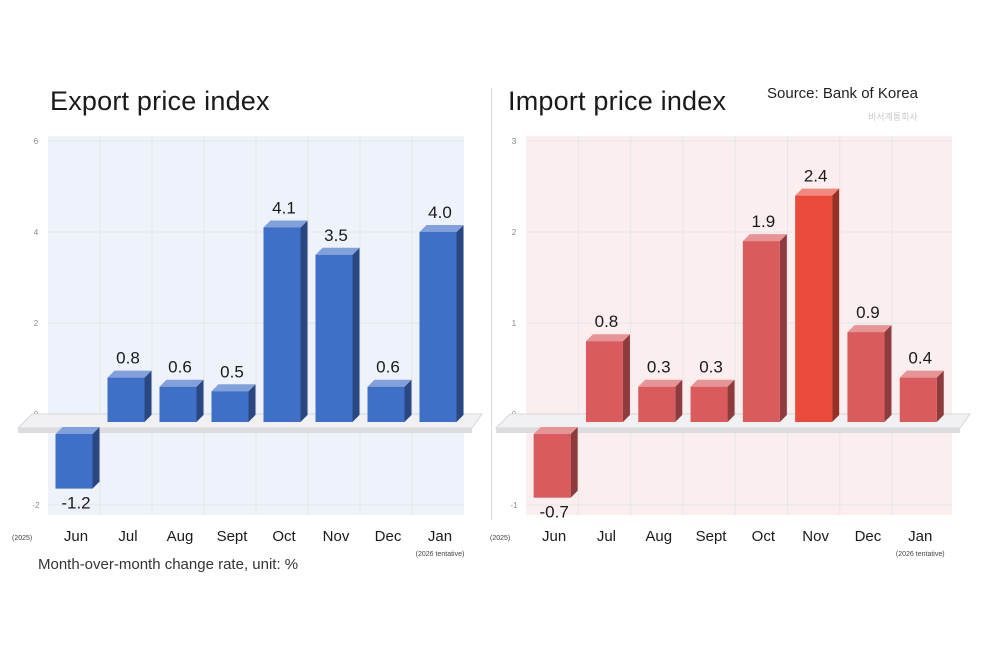  What do you see at coordinates (658, 536) in the screenshot?
I see `category-label: Aug` at bounding box center [658, 536].